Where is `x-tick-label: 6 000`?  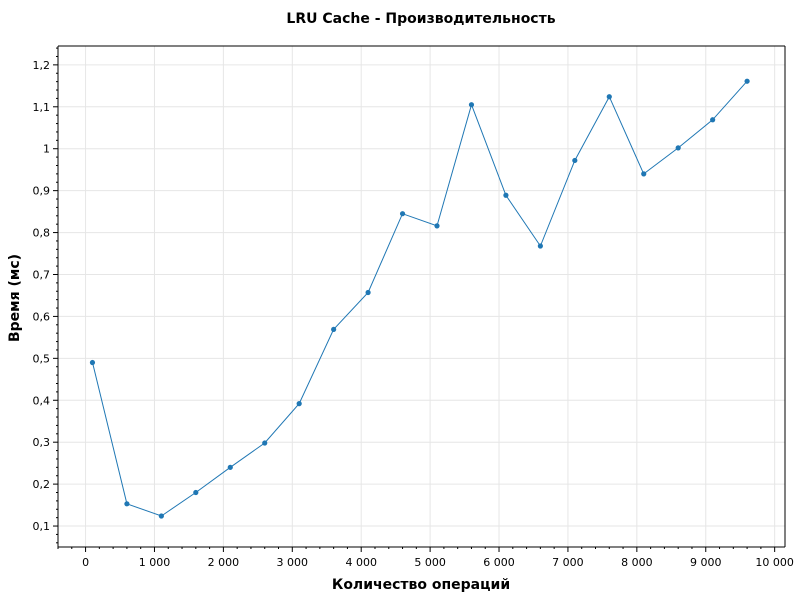 x-tick-label: 6 000 is located at coordinates (499, 562).